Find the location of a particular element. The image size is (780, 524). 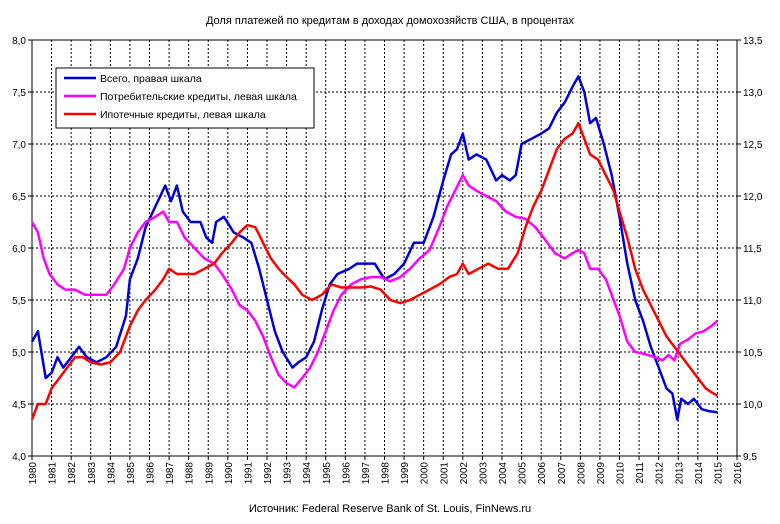

x-tick-label: 2002 is located at coordinates (464, 473).